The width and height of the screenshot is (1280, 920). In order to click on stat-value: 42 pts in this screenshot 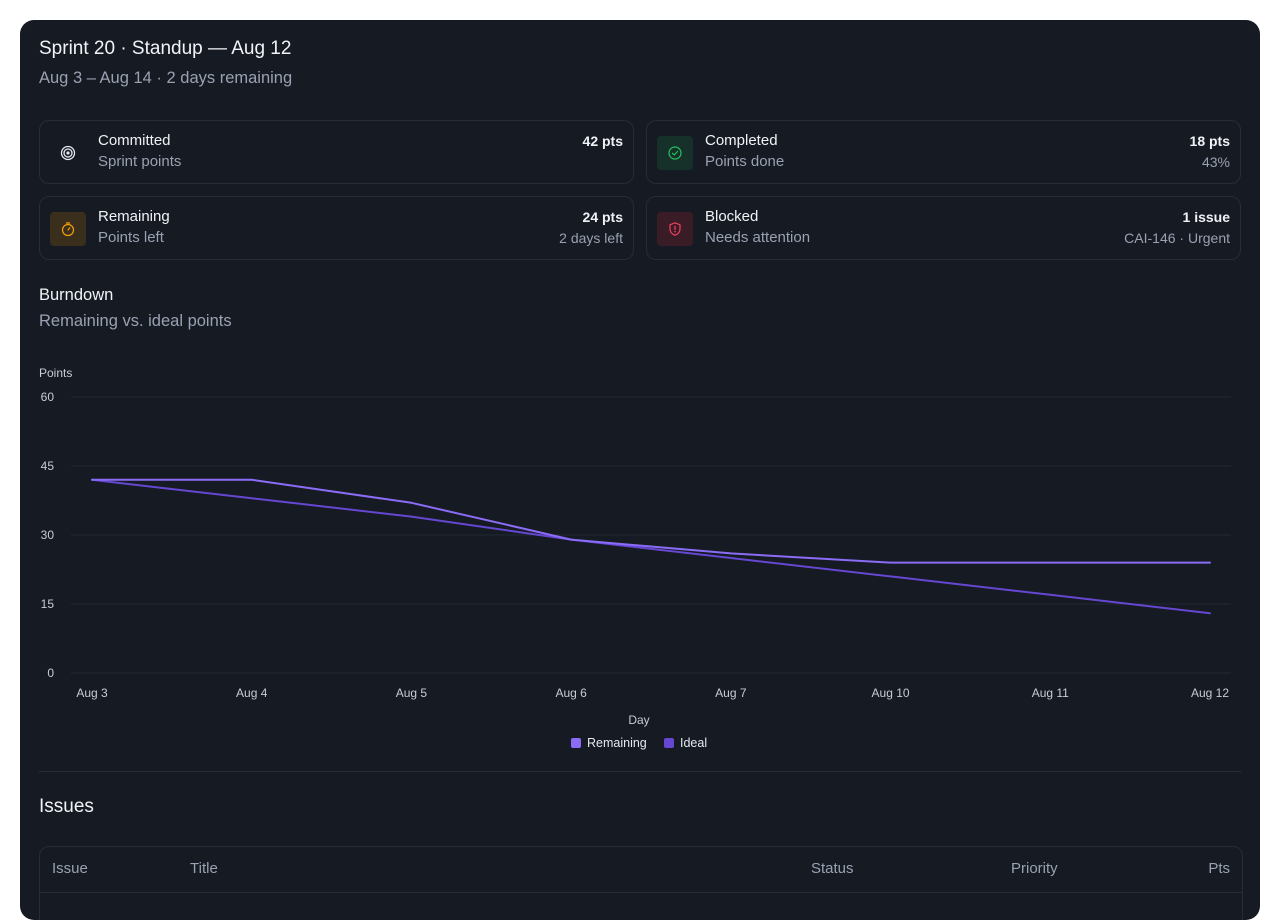, I will do `click(602, 141)`.